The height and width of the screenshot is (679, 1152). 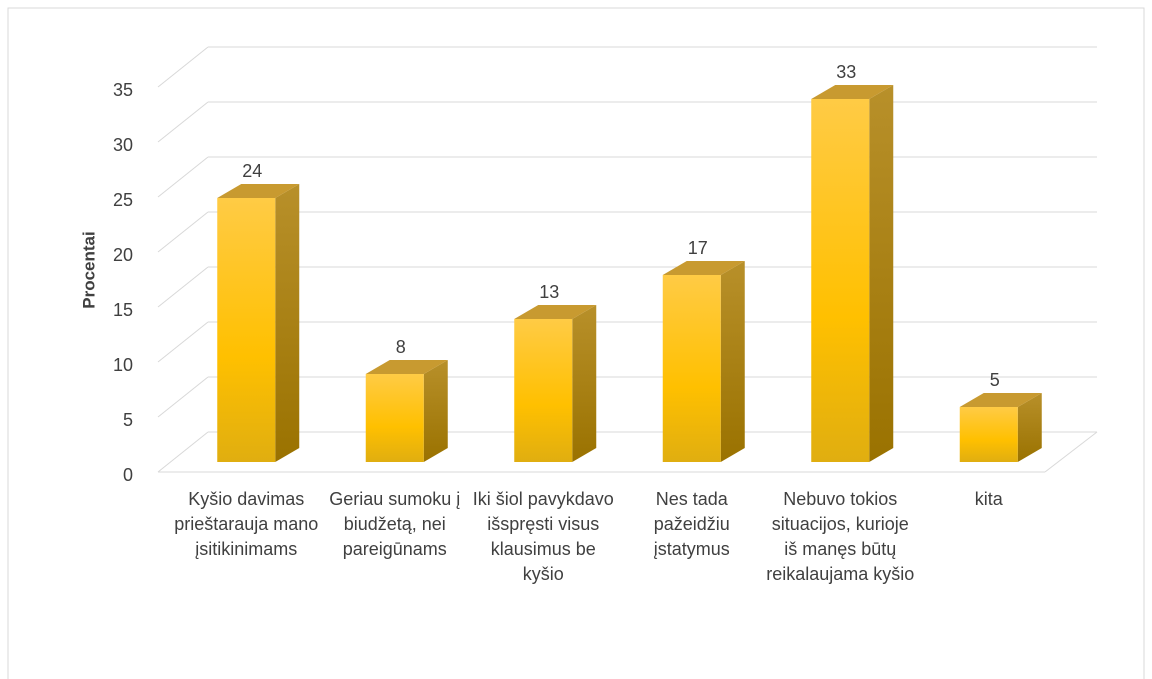 I want to click on y-tick-label: 0, so click(x=128, y=475).